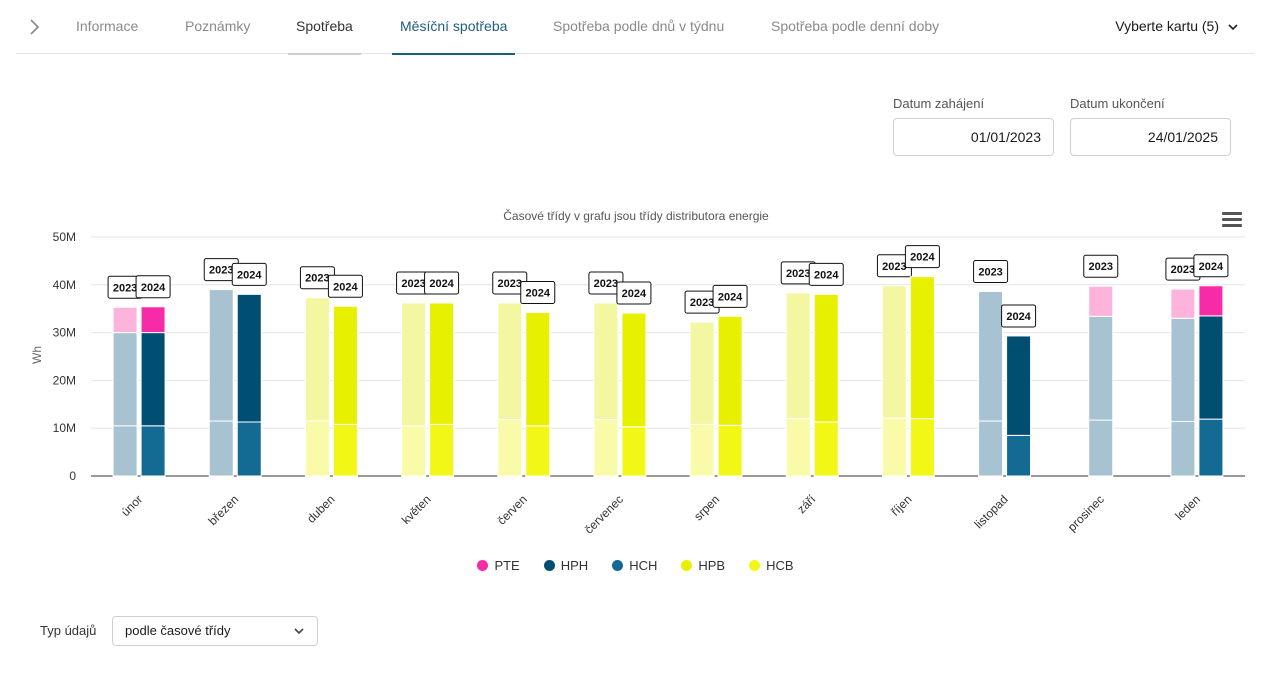  I want to click on data-type-value: podle časové třídy, so click(178, 630).